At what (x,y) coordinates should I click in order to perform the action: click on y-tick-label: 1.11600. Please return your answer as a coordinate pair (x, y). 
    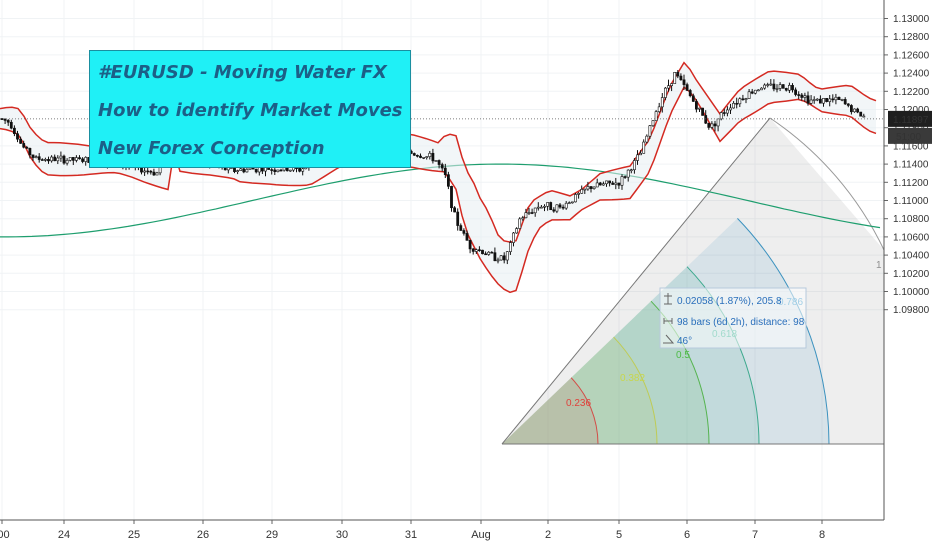
    Looking at the image, I should click on (911, 146).